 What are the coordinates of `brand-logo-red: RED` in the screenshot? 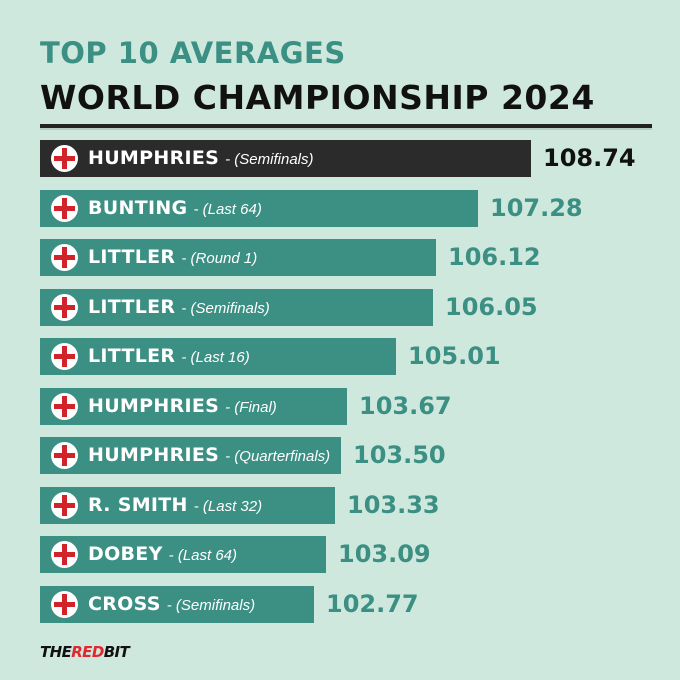 It's located at (87, 652).